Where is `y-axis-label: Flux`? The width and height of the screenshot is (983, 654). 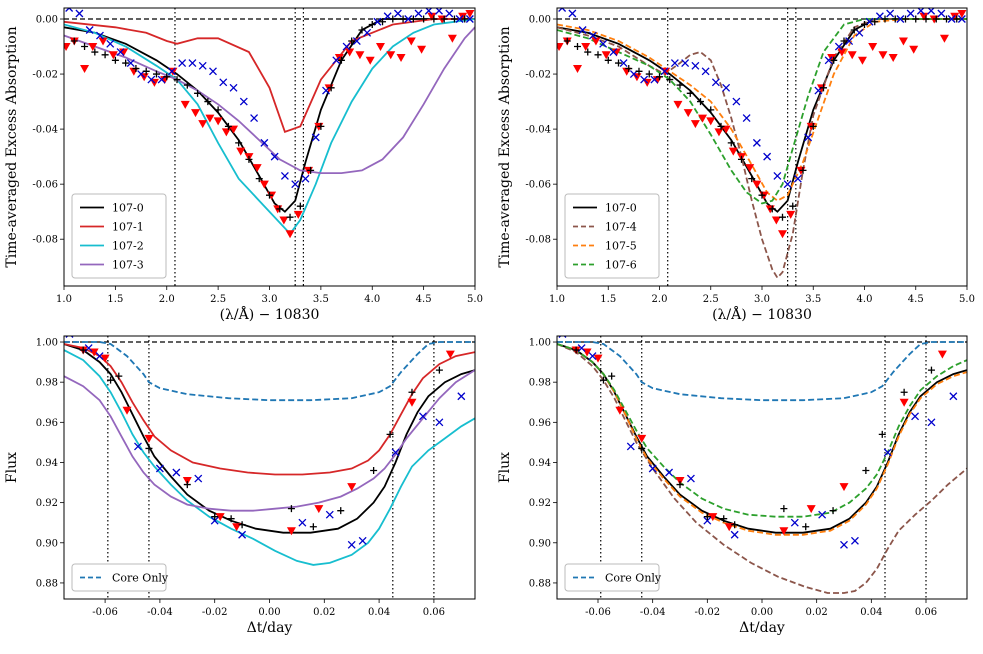
y-axis-label: Flux is located at coordinates (505, 467).